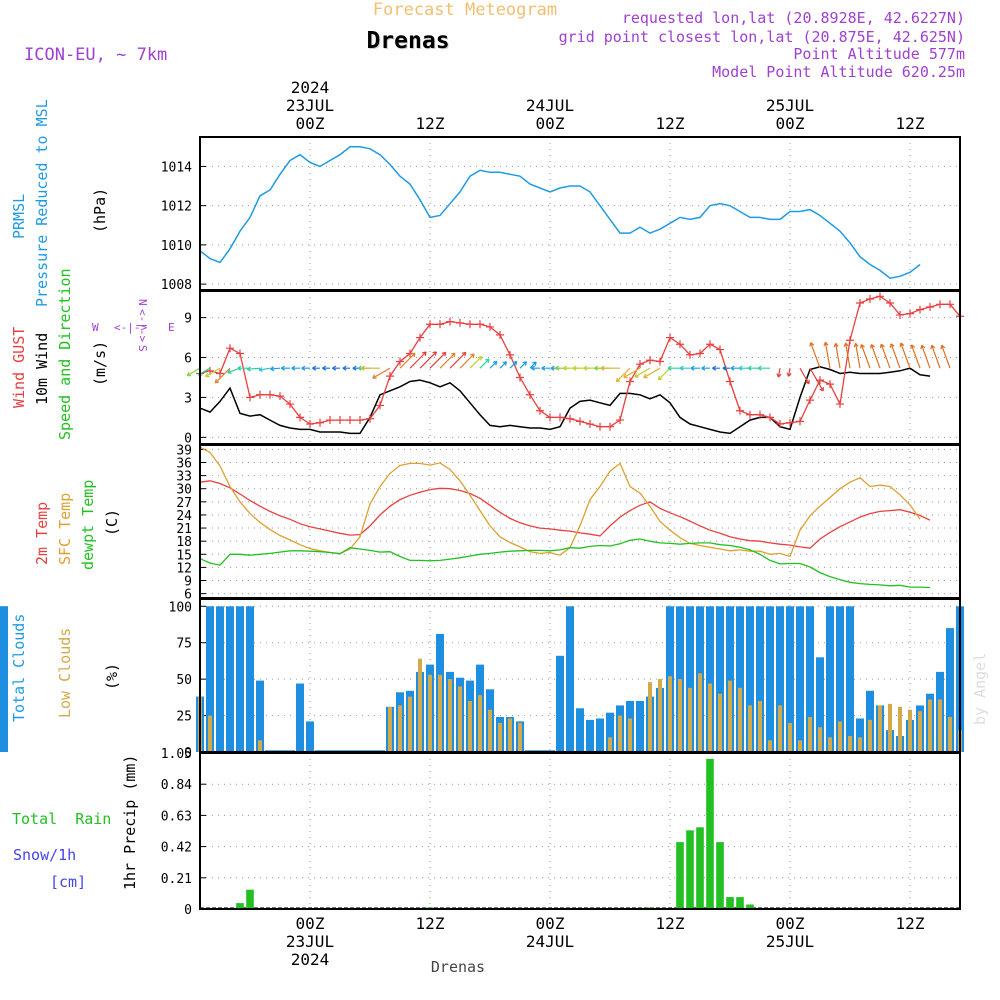 Image resolution: width=1000 pixels, height=1000 pixels. What do you see at coordinates (95, 327) in the screenshot?
I see `compass-w: W` at bounding box center [95, 327].